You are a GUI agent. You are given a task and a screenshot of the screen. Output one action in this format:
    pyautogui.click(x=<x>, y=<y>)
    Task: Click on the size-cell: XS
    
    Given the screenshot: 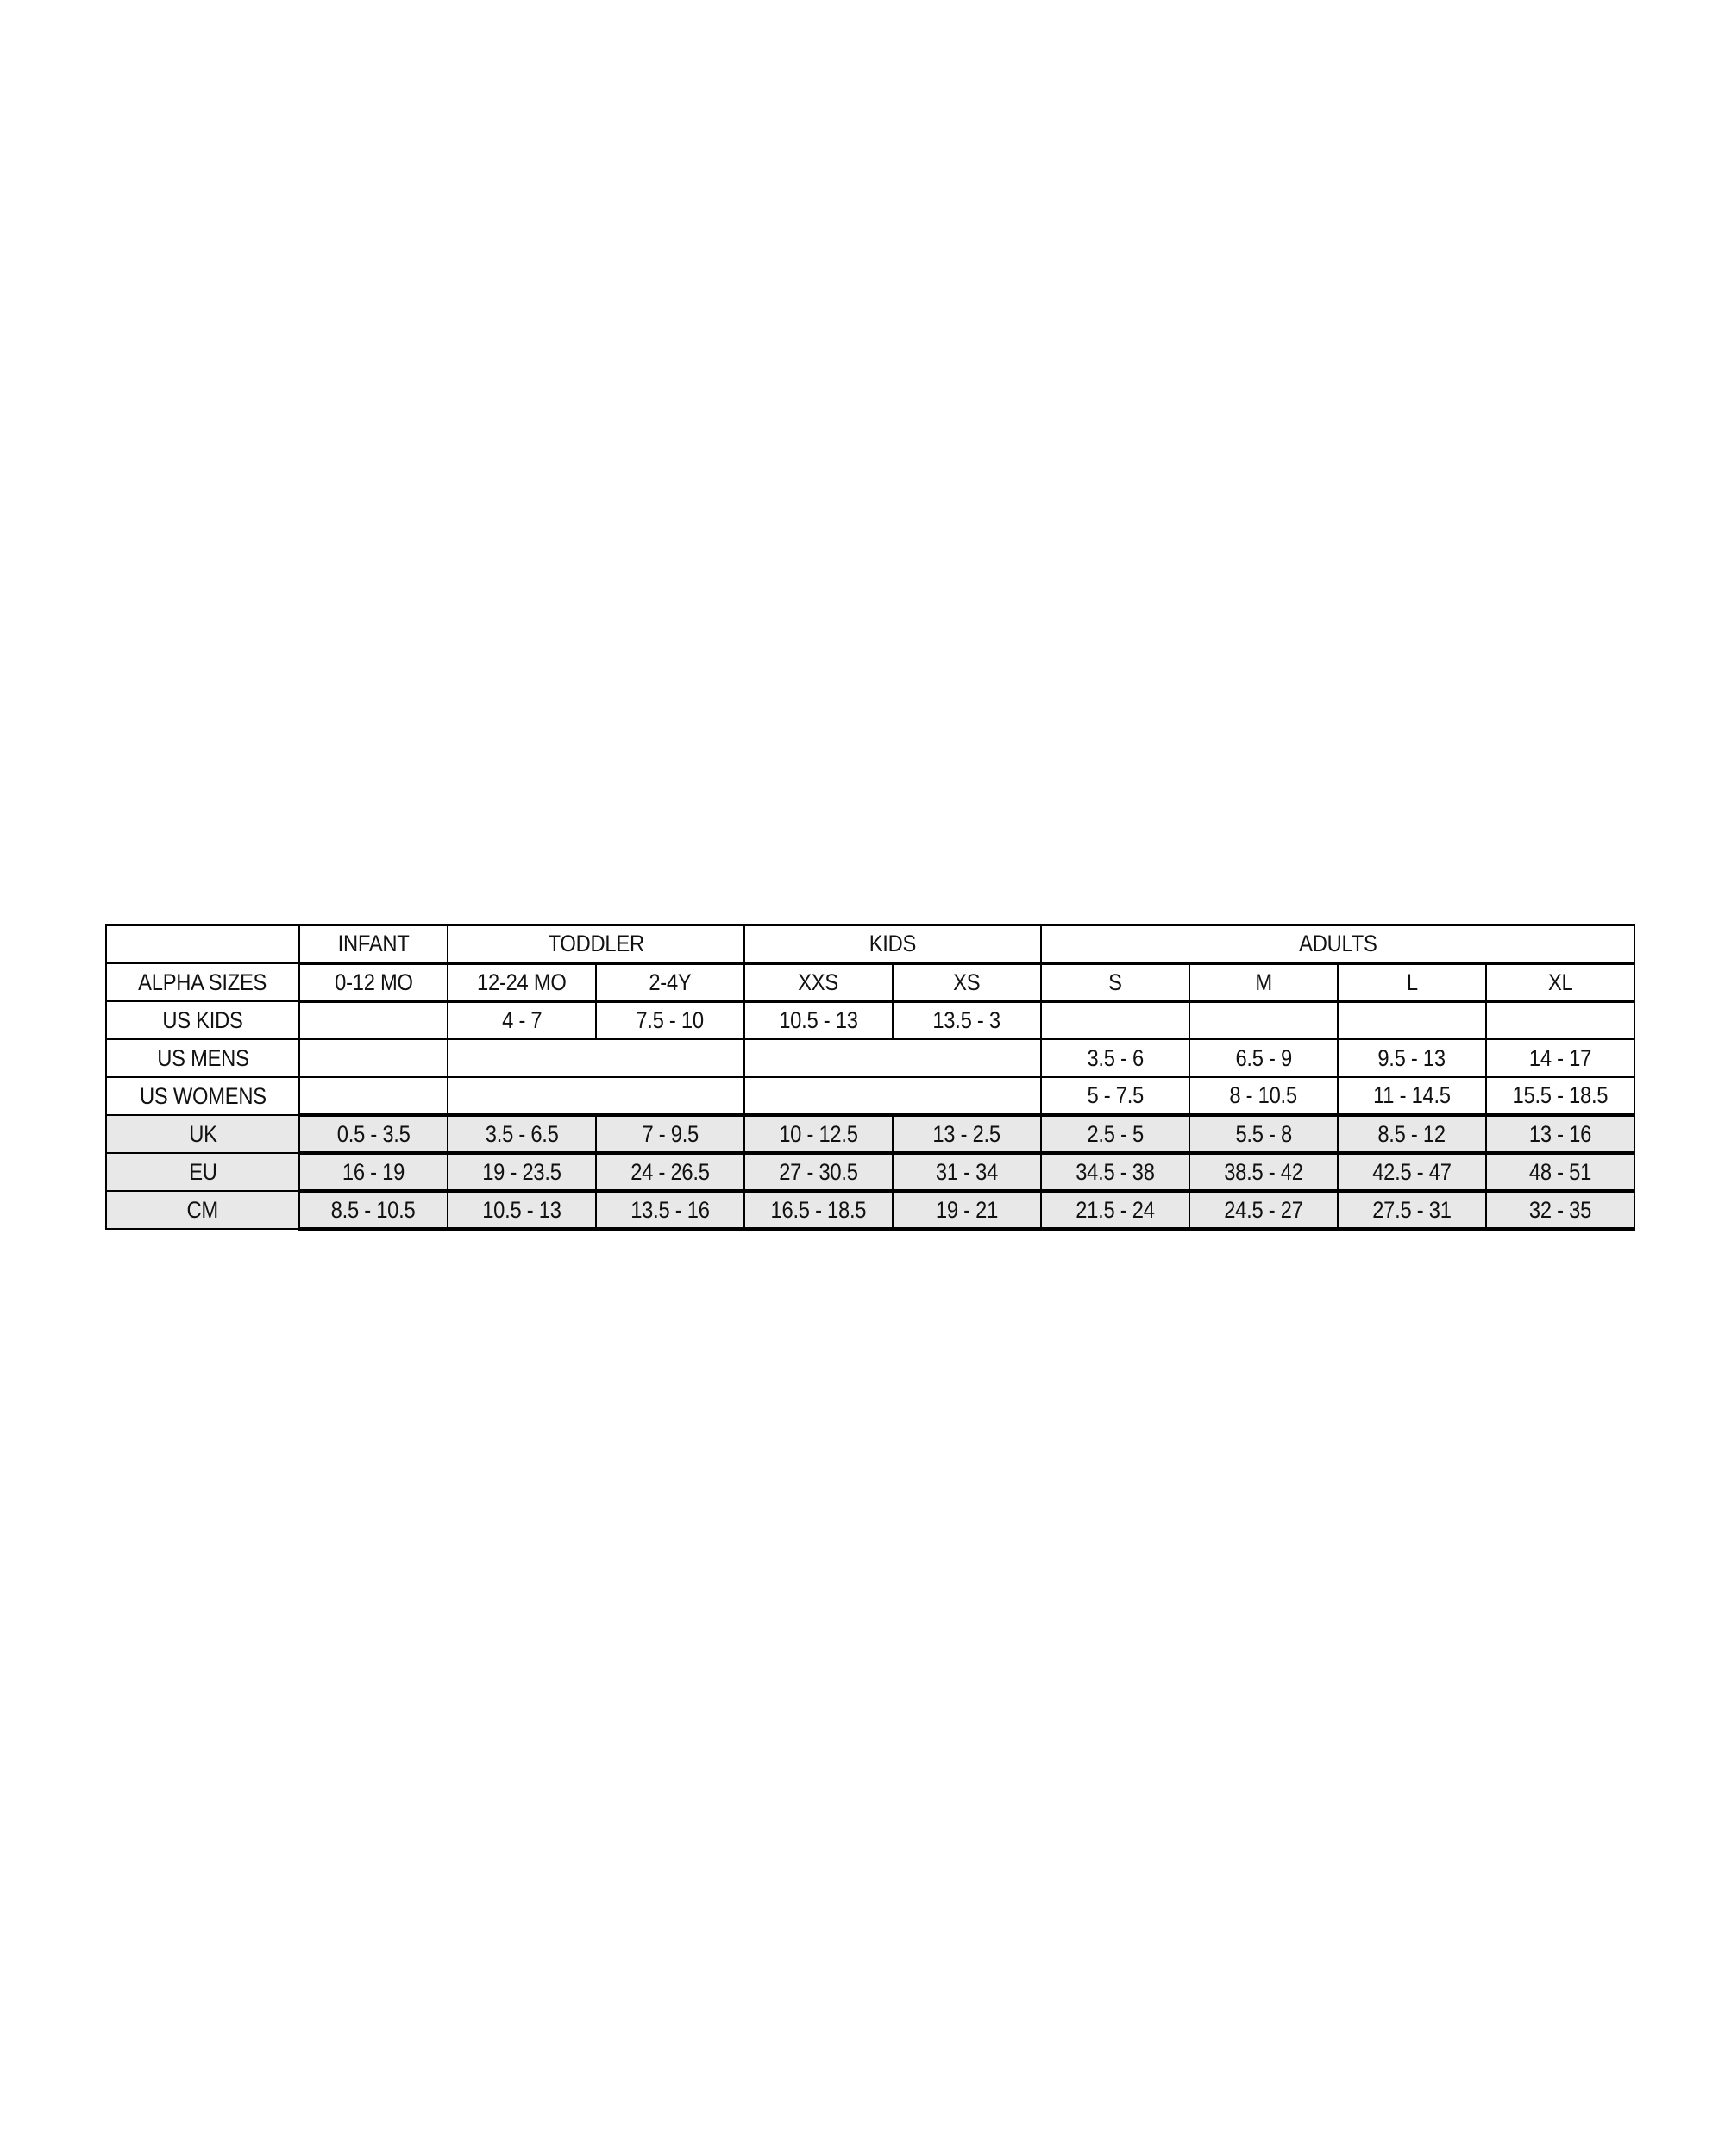 What is the action you would take?
    pyautogui.click(x=967, y=982)
    